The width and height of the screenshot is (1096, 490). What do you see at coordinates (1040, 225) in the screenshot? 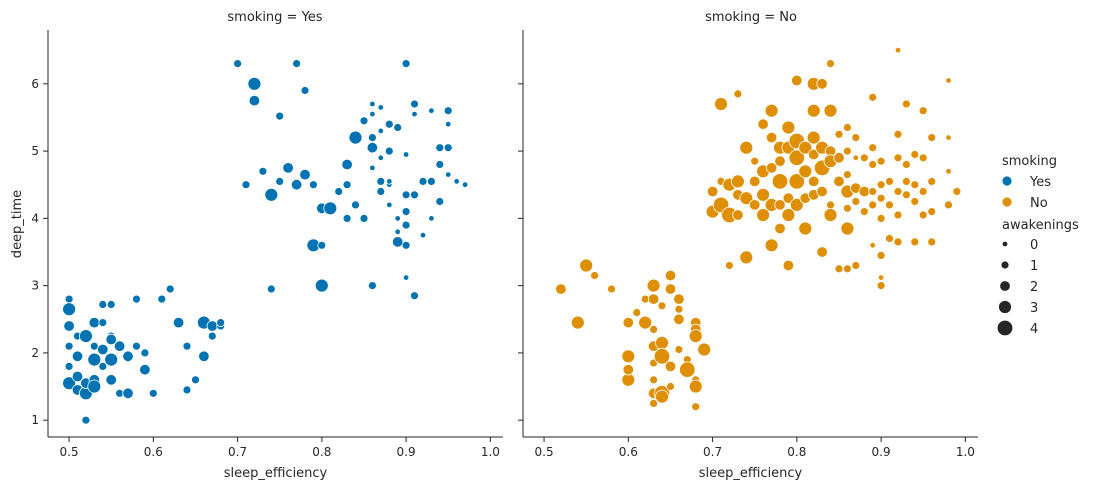
I see `legend-size-title: awakenings` at bounding box center [1040, 225].